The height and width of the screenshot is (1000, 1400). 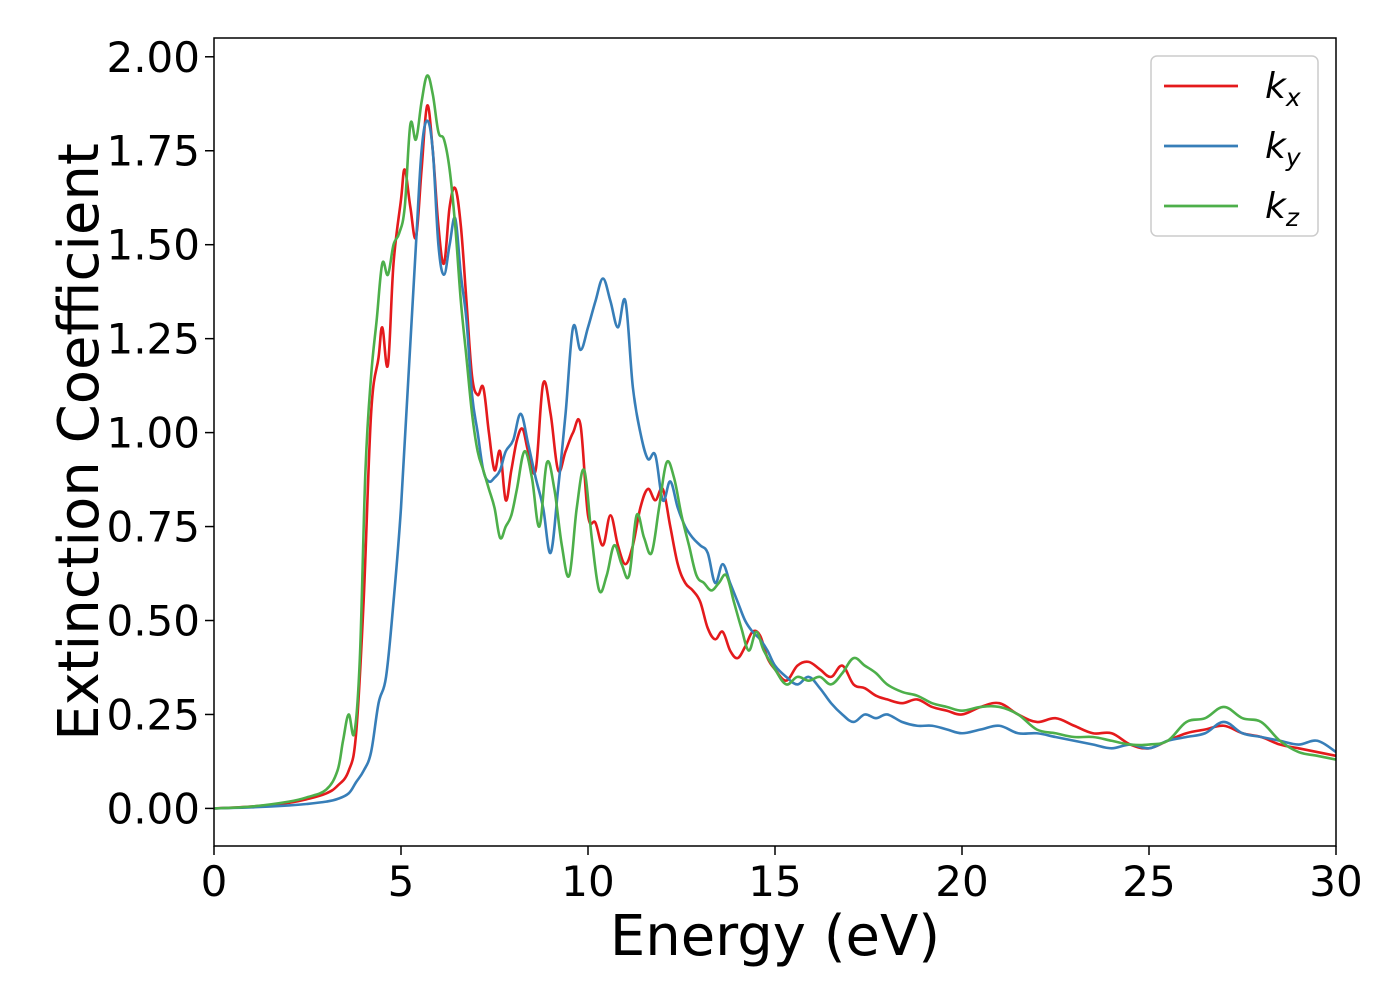 I want to click on y-tick-label: 0.25, so click(x=153, y=714).